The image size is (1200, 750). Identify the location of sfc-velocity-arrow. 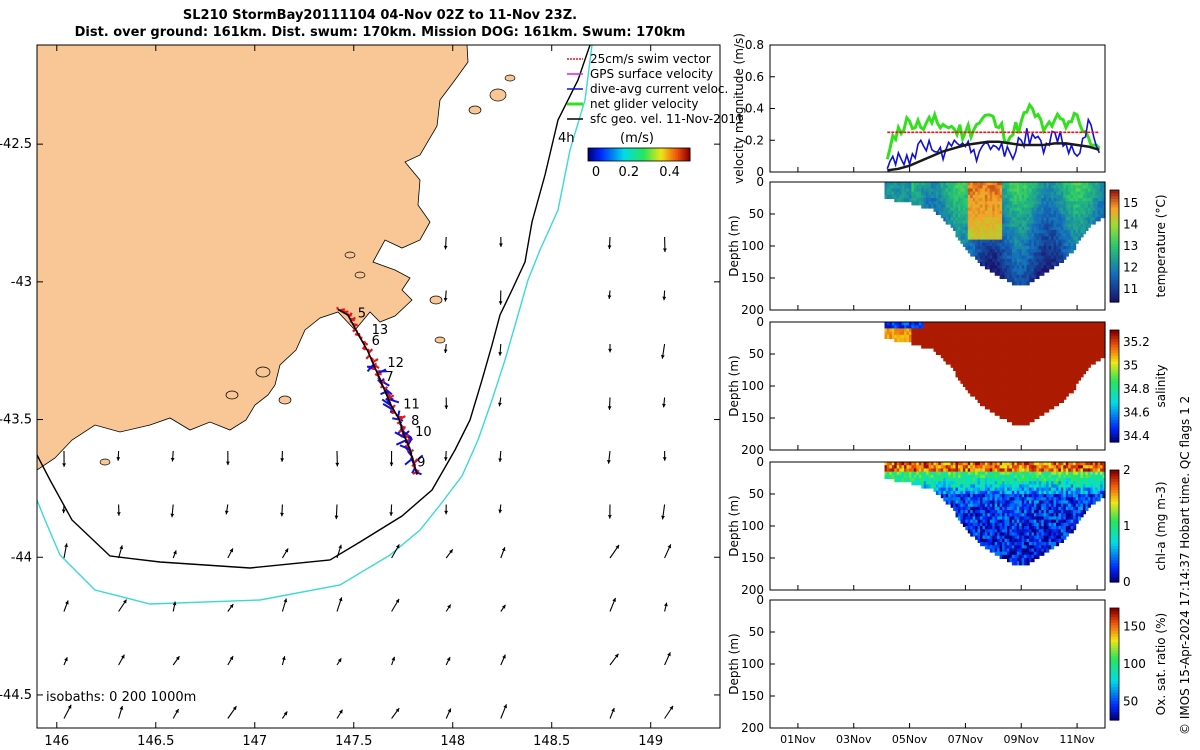
(339, 714).